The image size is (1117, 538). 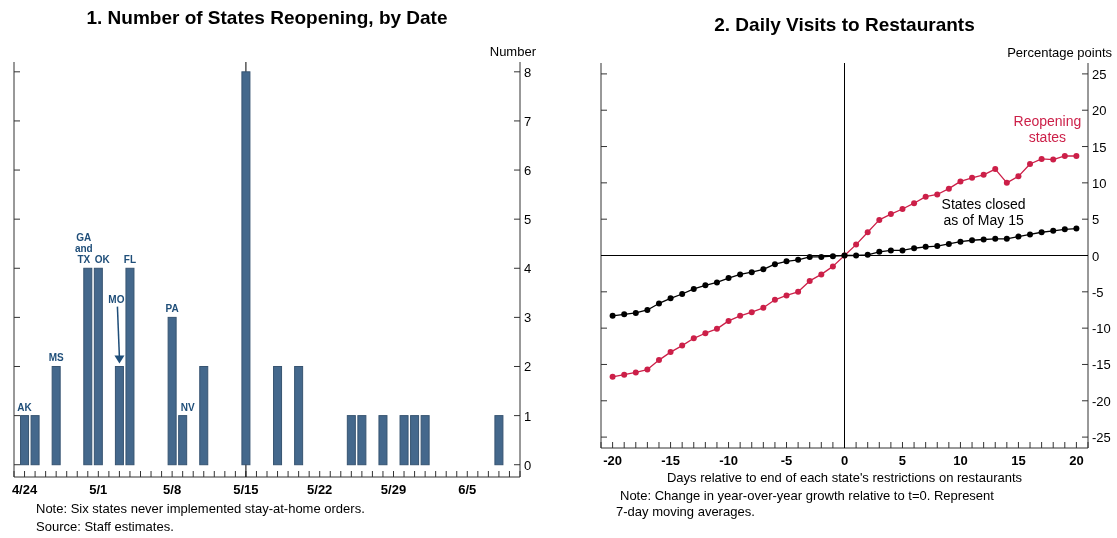 What do you see at coordinates (728, 460) in the screenshot?
I see `x-tick-label: -10` at bounding box center [728, 460].